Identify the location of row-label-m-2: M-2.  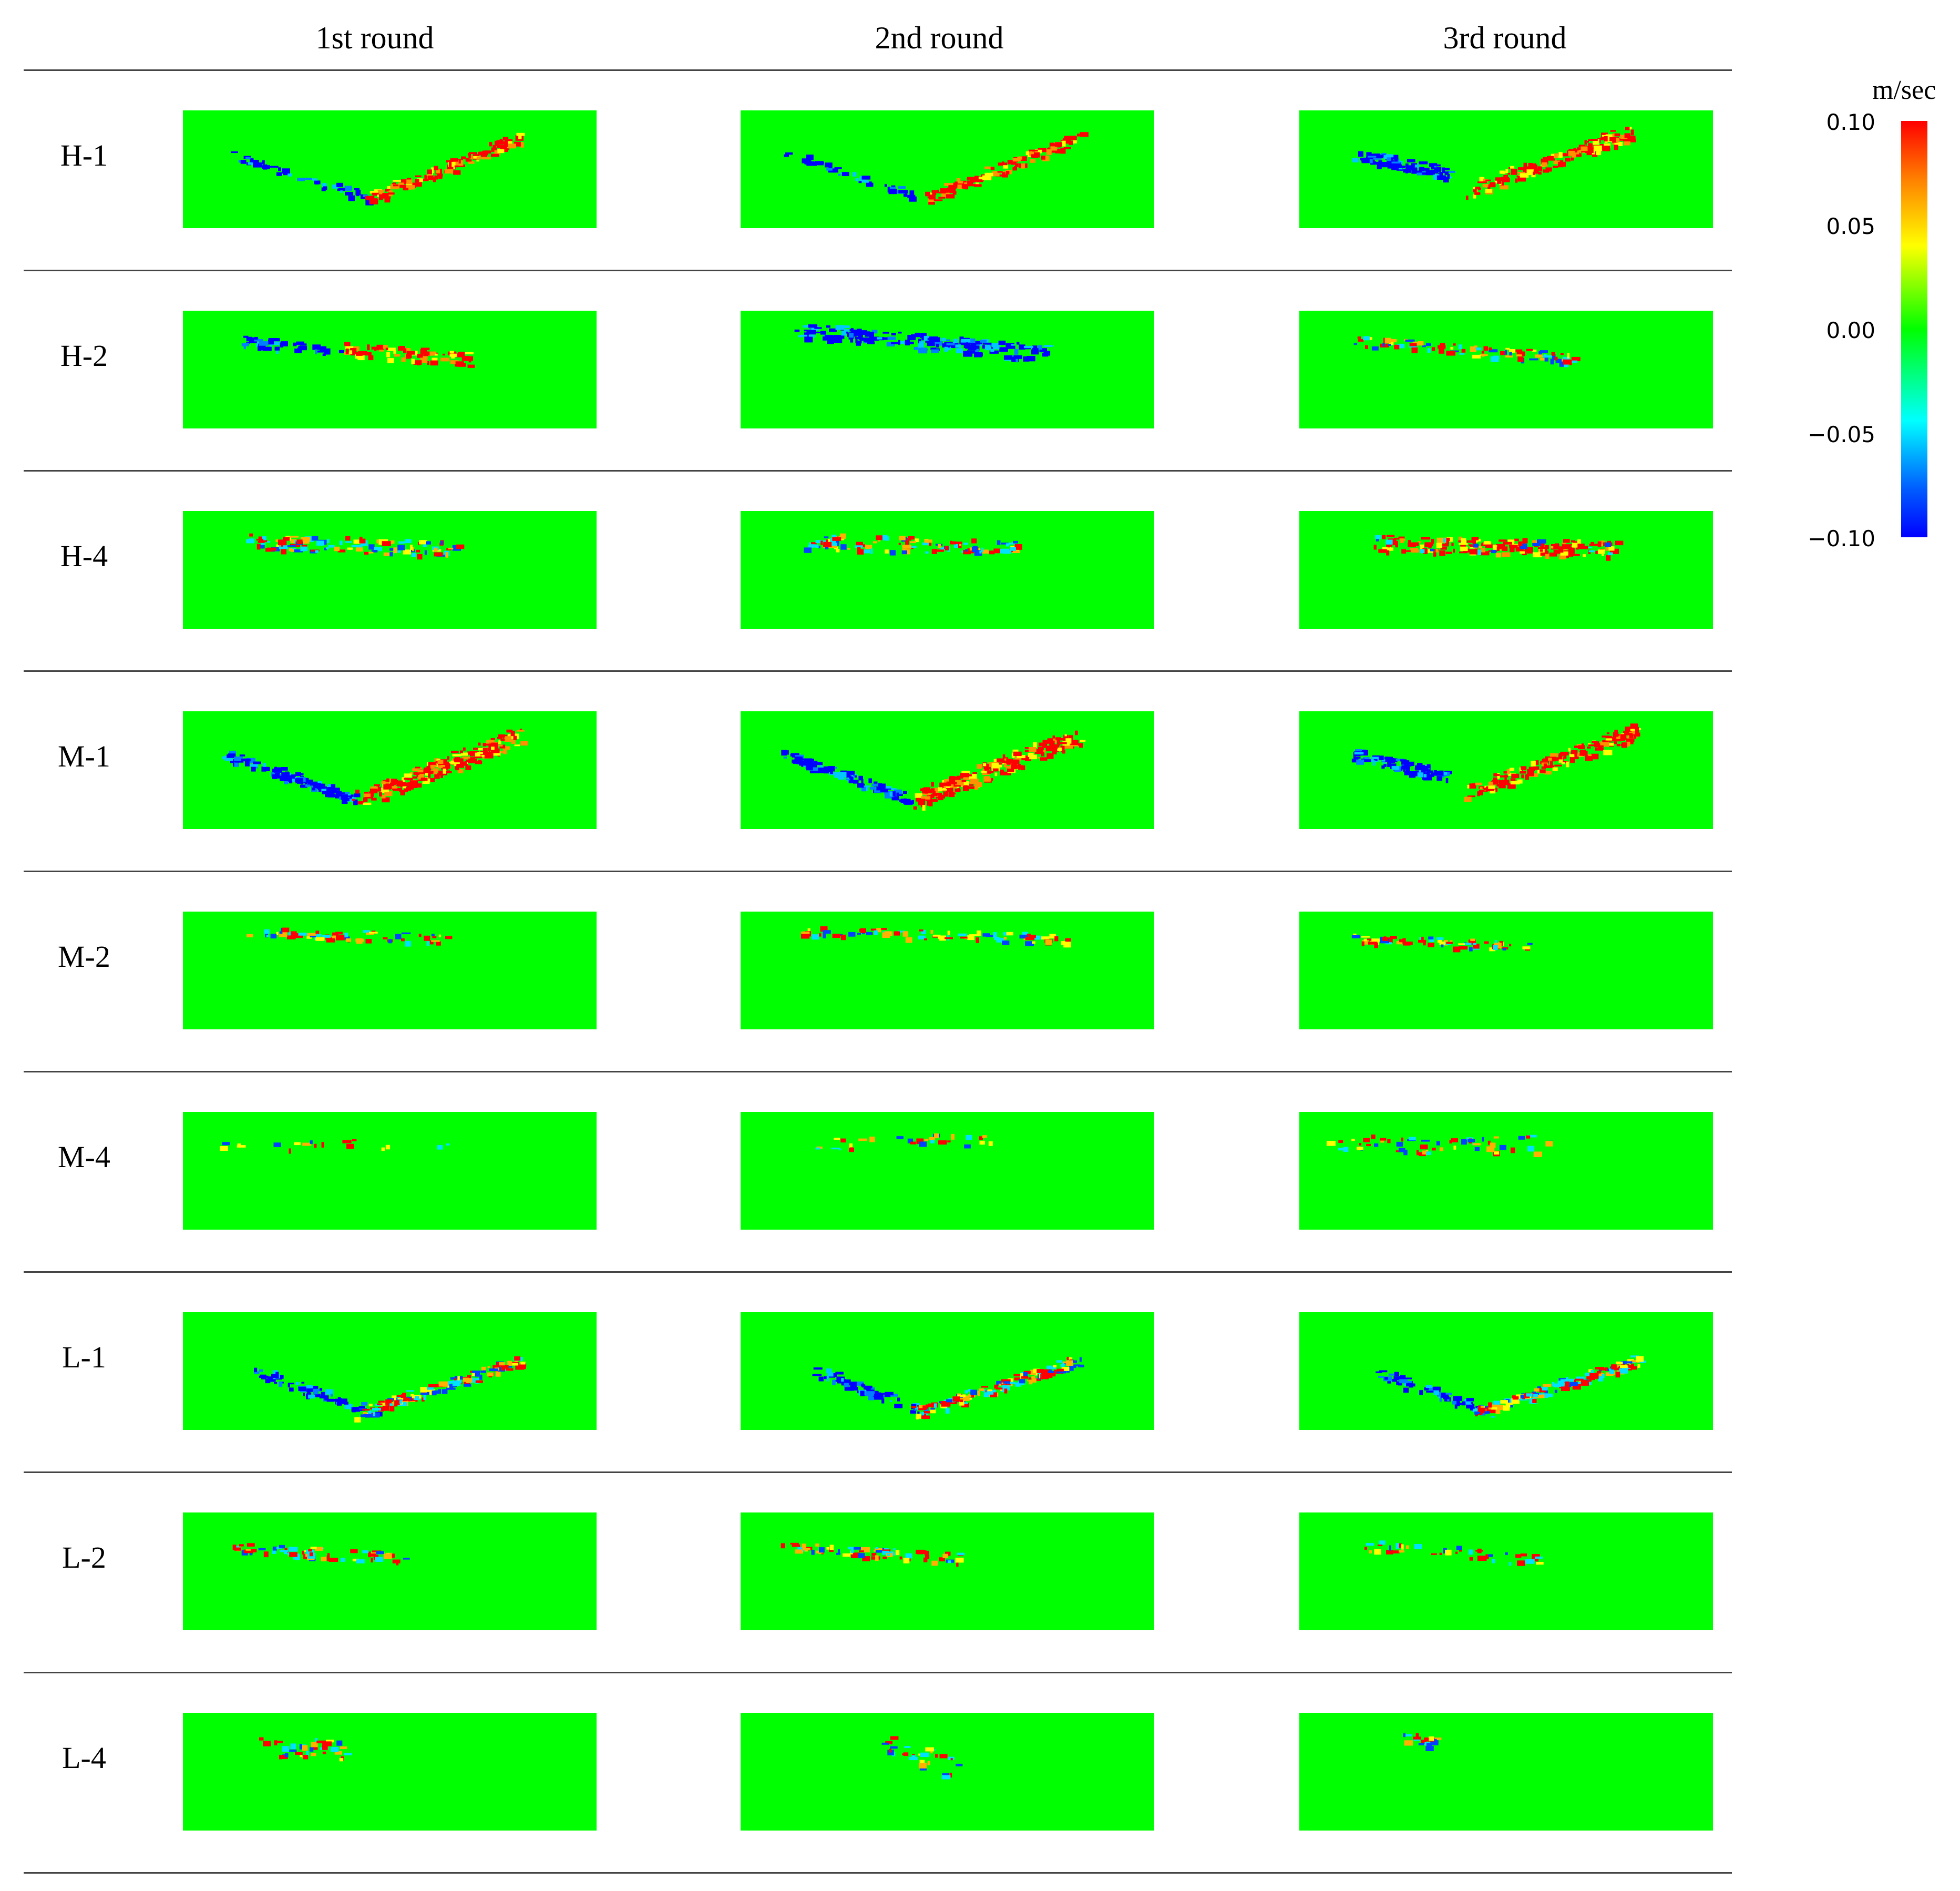
(84, 956).